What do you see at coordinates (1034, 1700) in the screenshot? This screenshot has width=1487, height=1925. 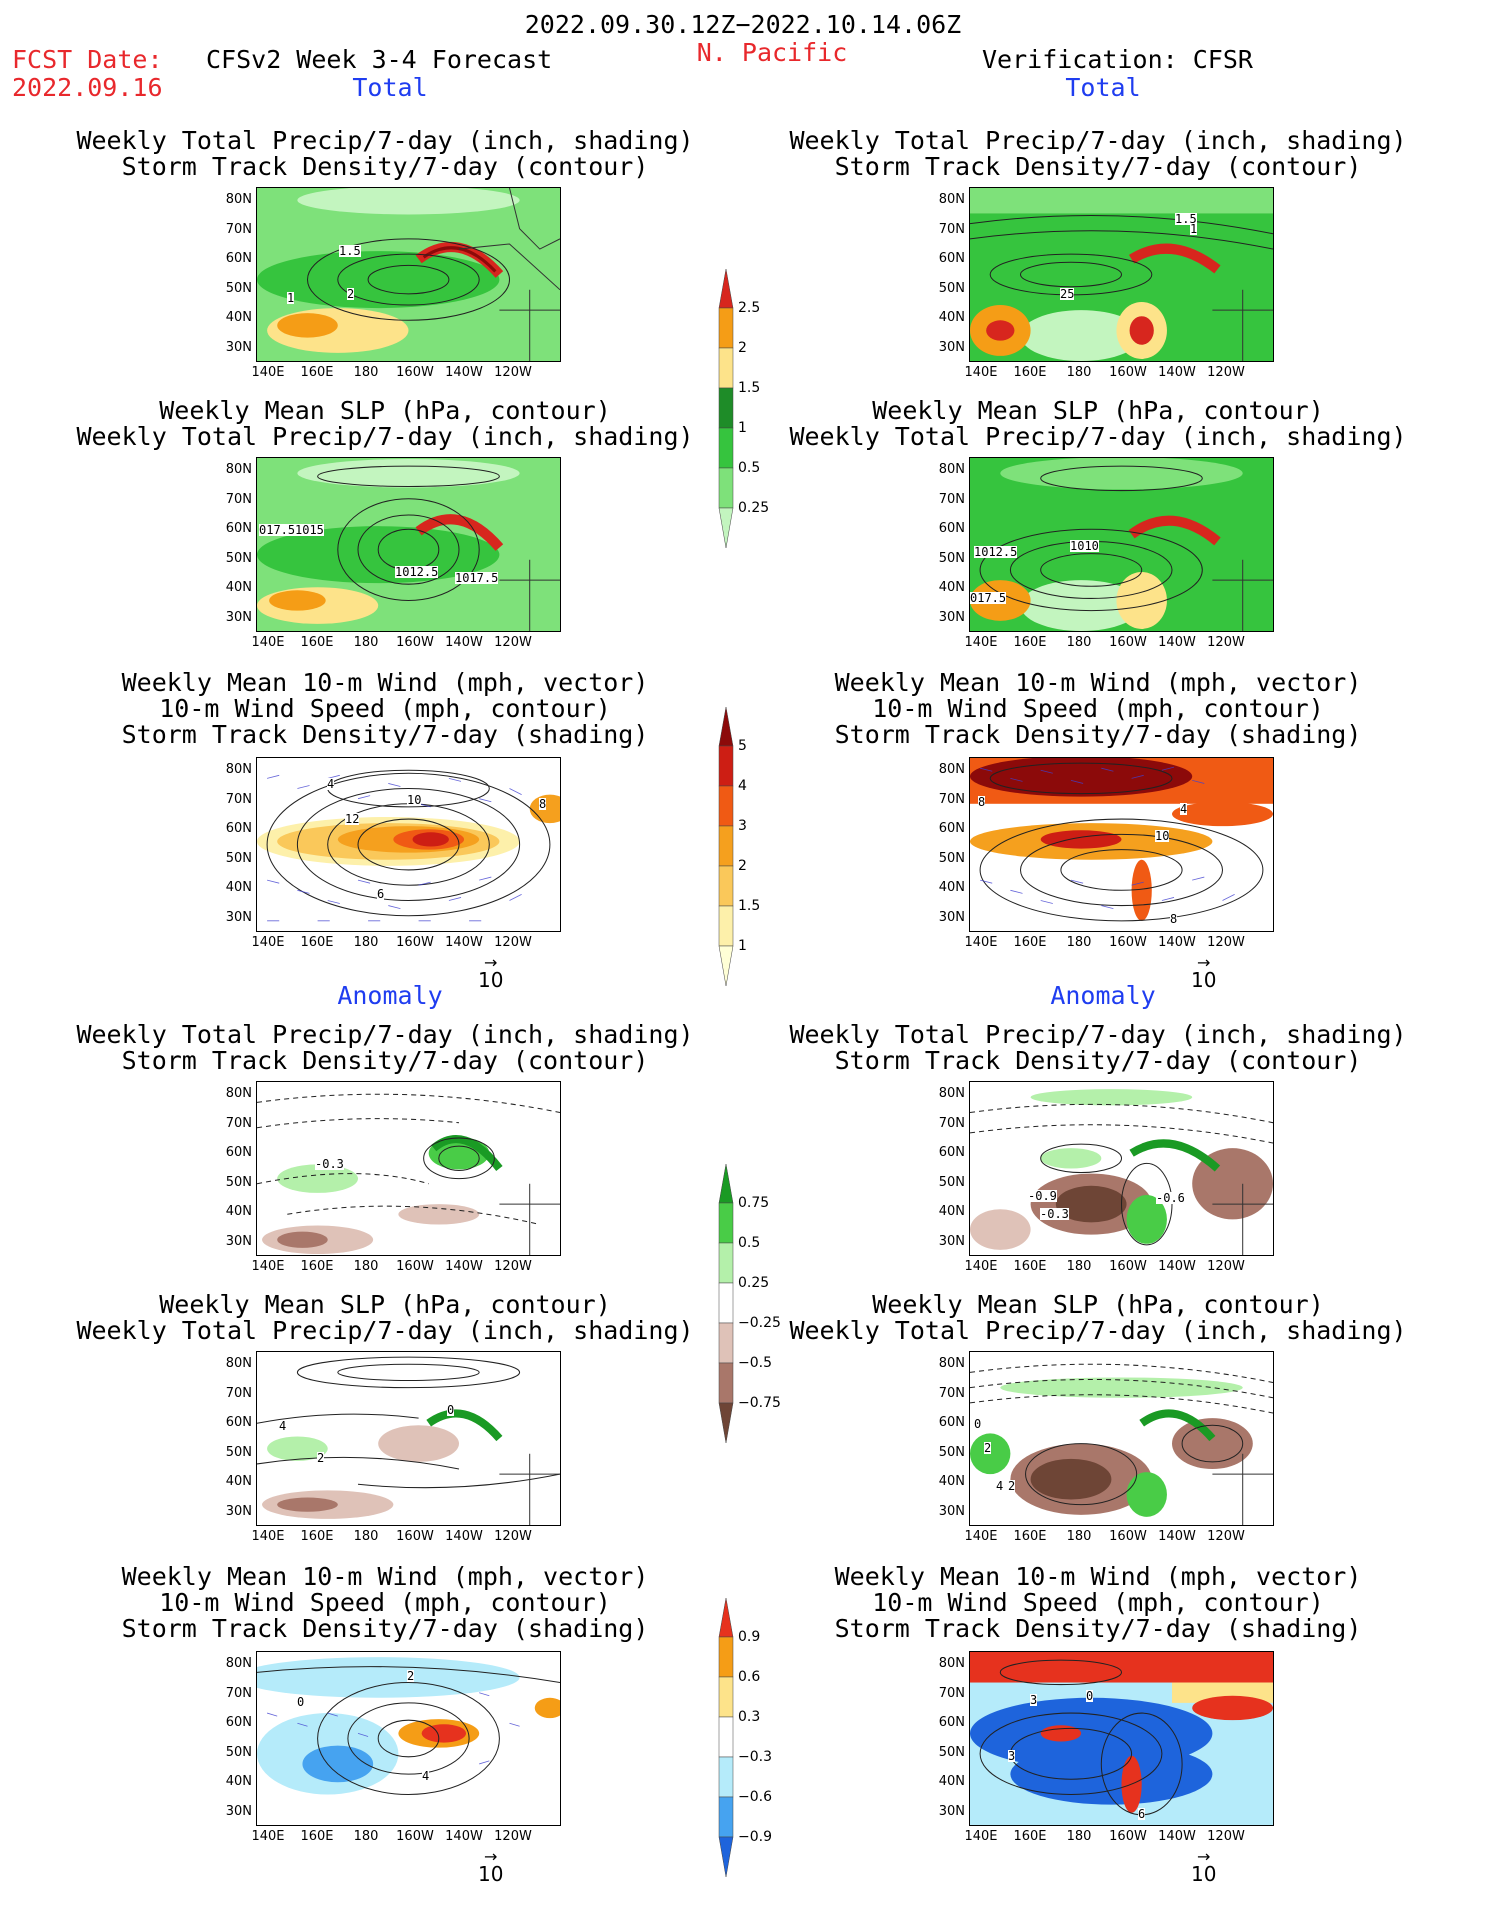 I see `contour-label: 3` at bounding box center [1034, 1700].